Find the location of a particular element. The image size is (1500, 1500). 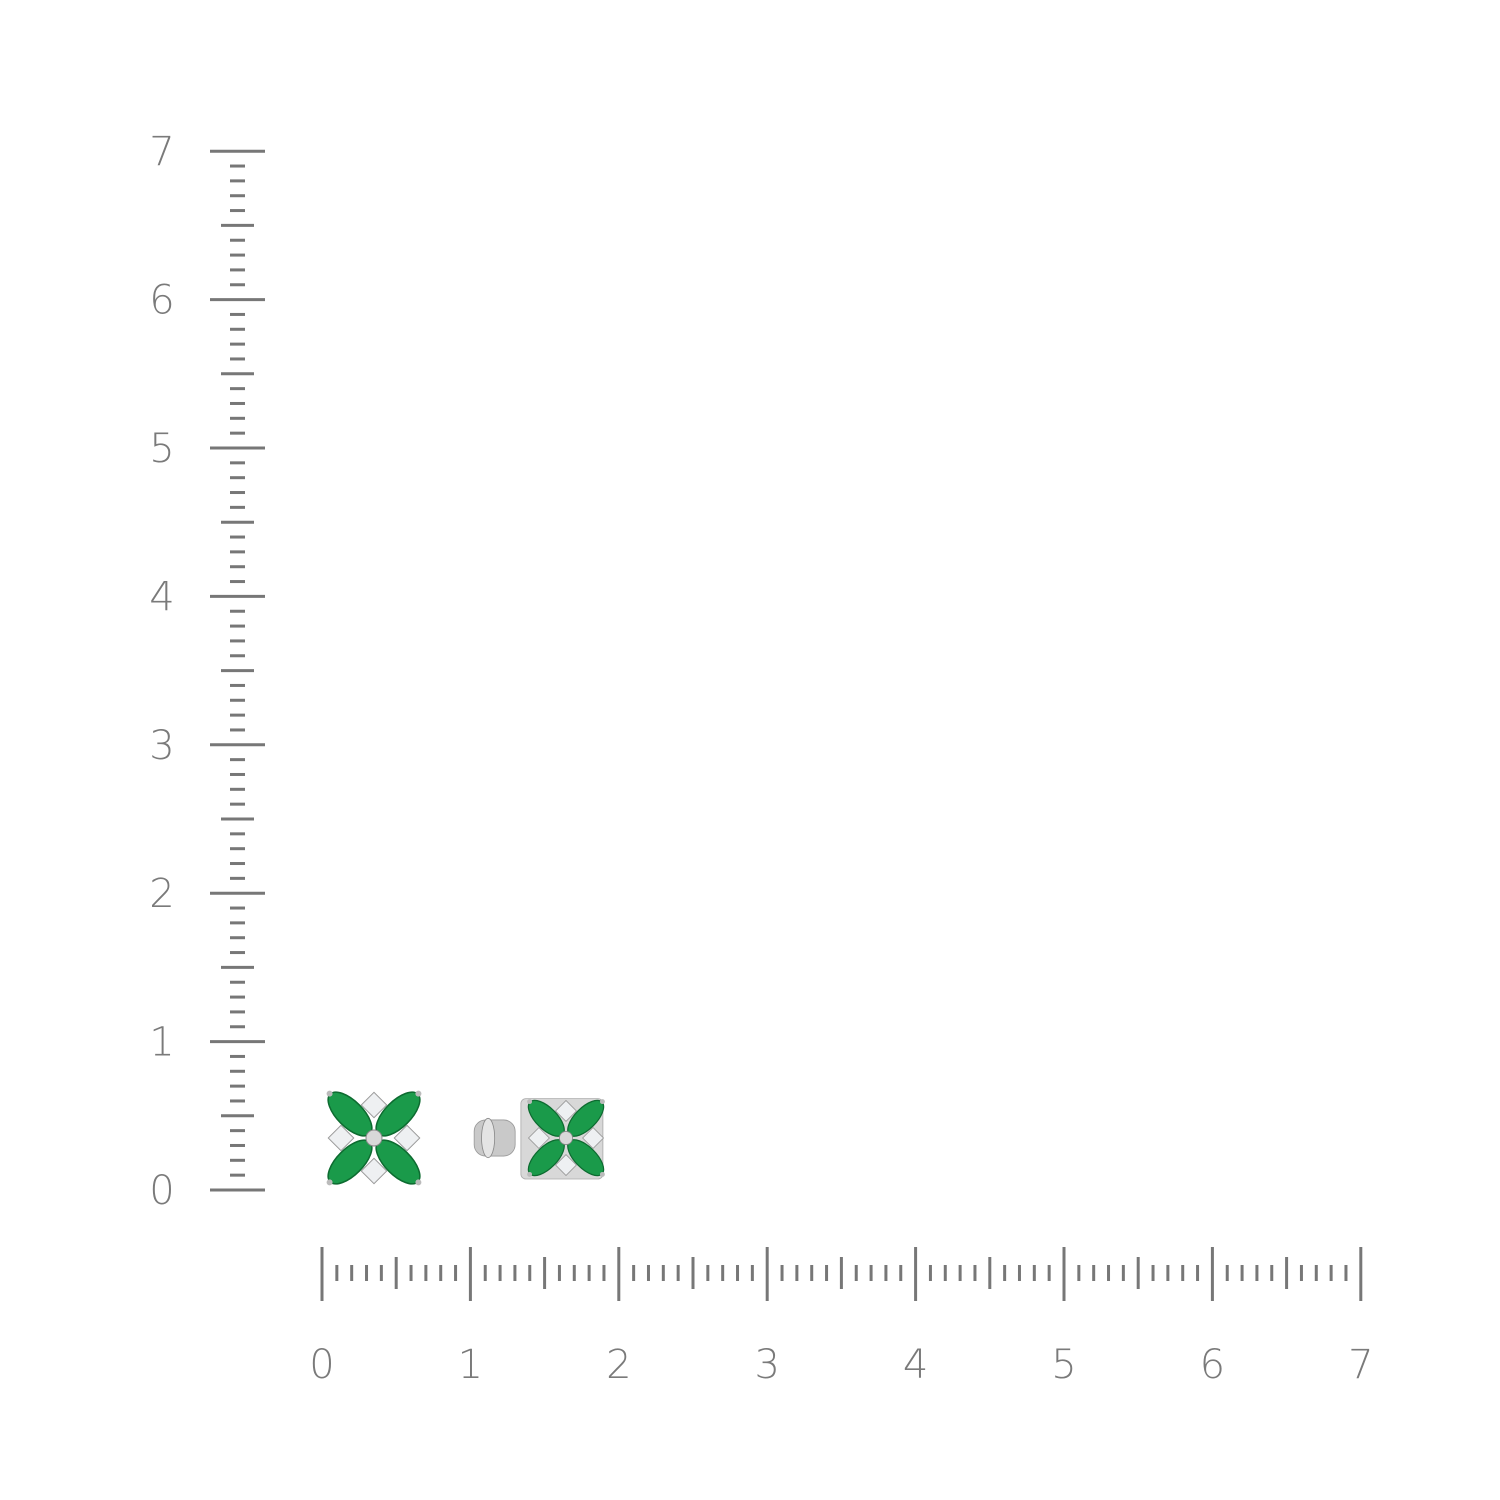

vertical-label: 0 is located at coordinates (161, 1191).